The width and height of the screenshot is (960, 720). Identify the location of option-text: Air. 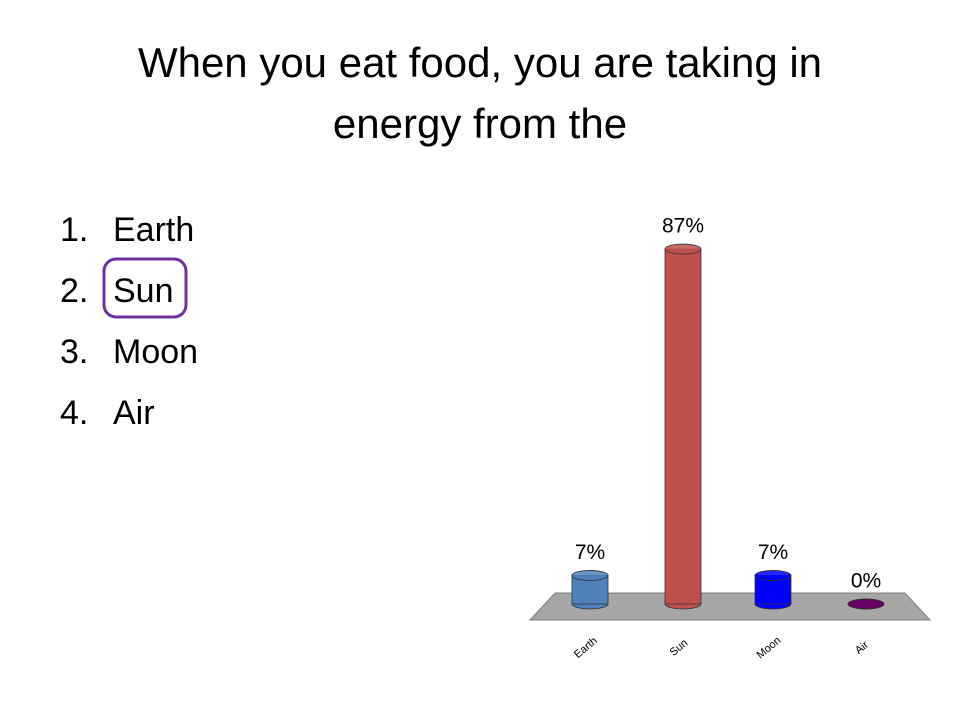
(134, 413).